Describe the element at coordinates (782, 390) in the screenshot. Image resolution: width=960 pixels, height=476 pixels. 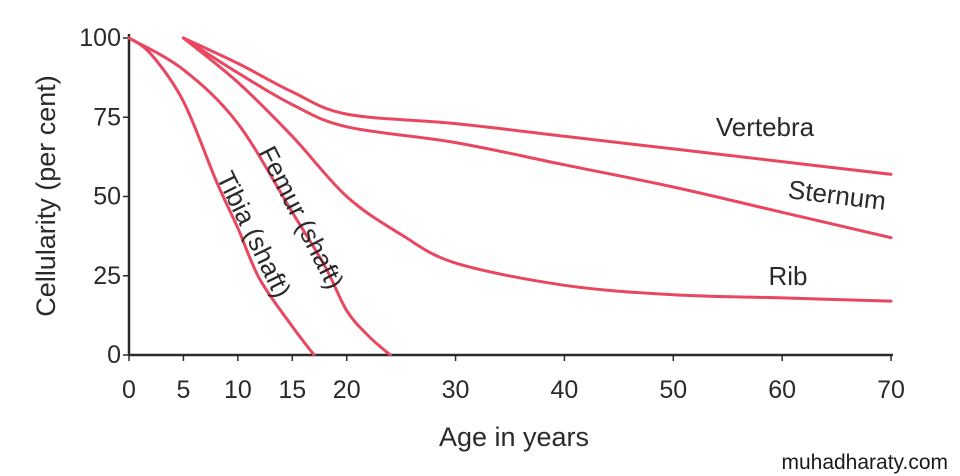
I see `x-tick-label: 60` at that location.